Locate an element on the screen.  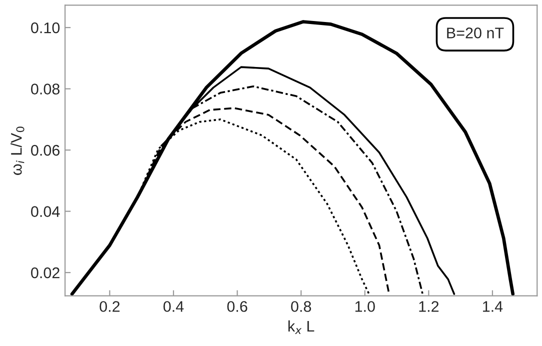
y-tick-label: 0.08 is located at coordinates (45, 89).